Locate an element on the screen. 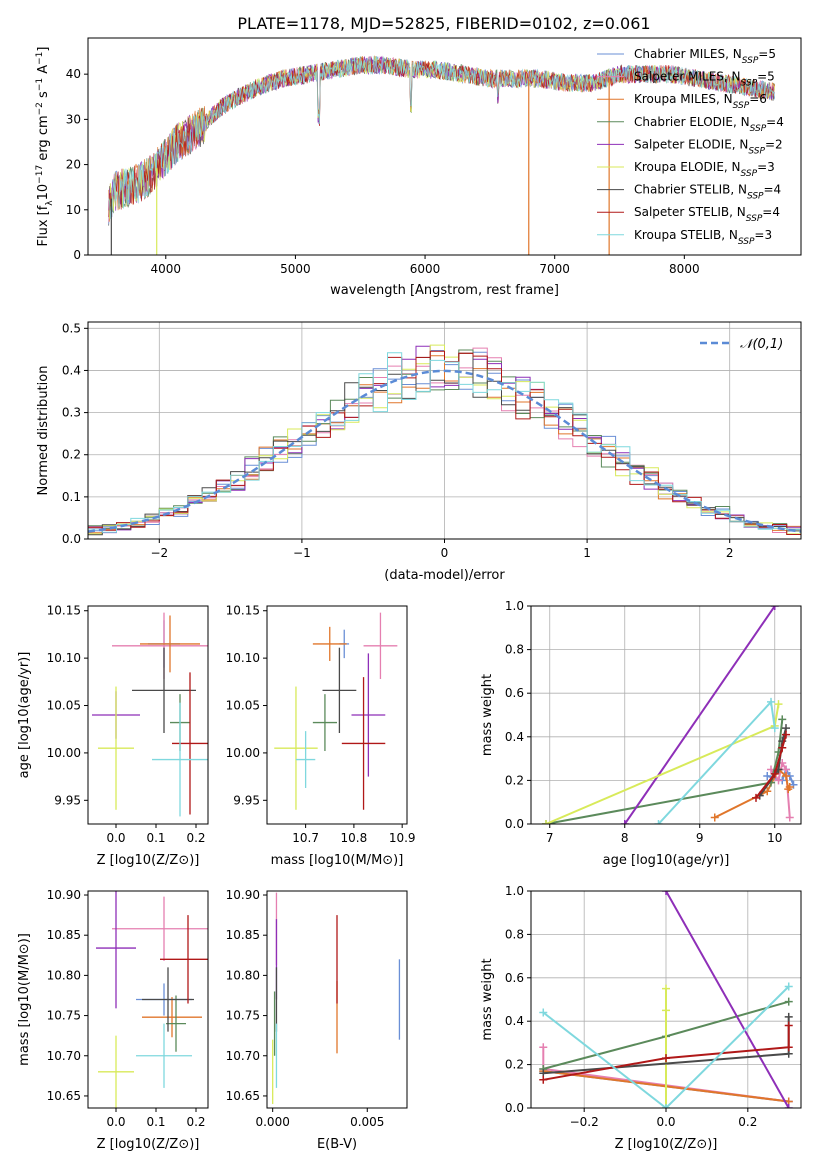  x-tick-label: 0.2 is located at coordinates (747, 1122).